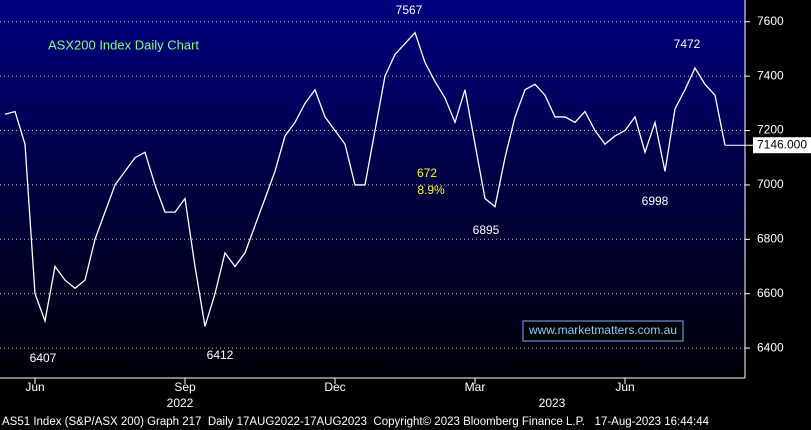 Image resolution: width=811 pixels, height=430 pixels. I want to click on annotation: 6998, so click(655, 201).